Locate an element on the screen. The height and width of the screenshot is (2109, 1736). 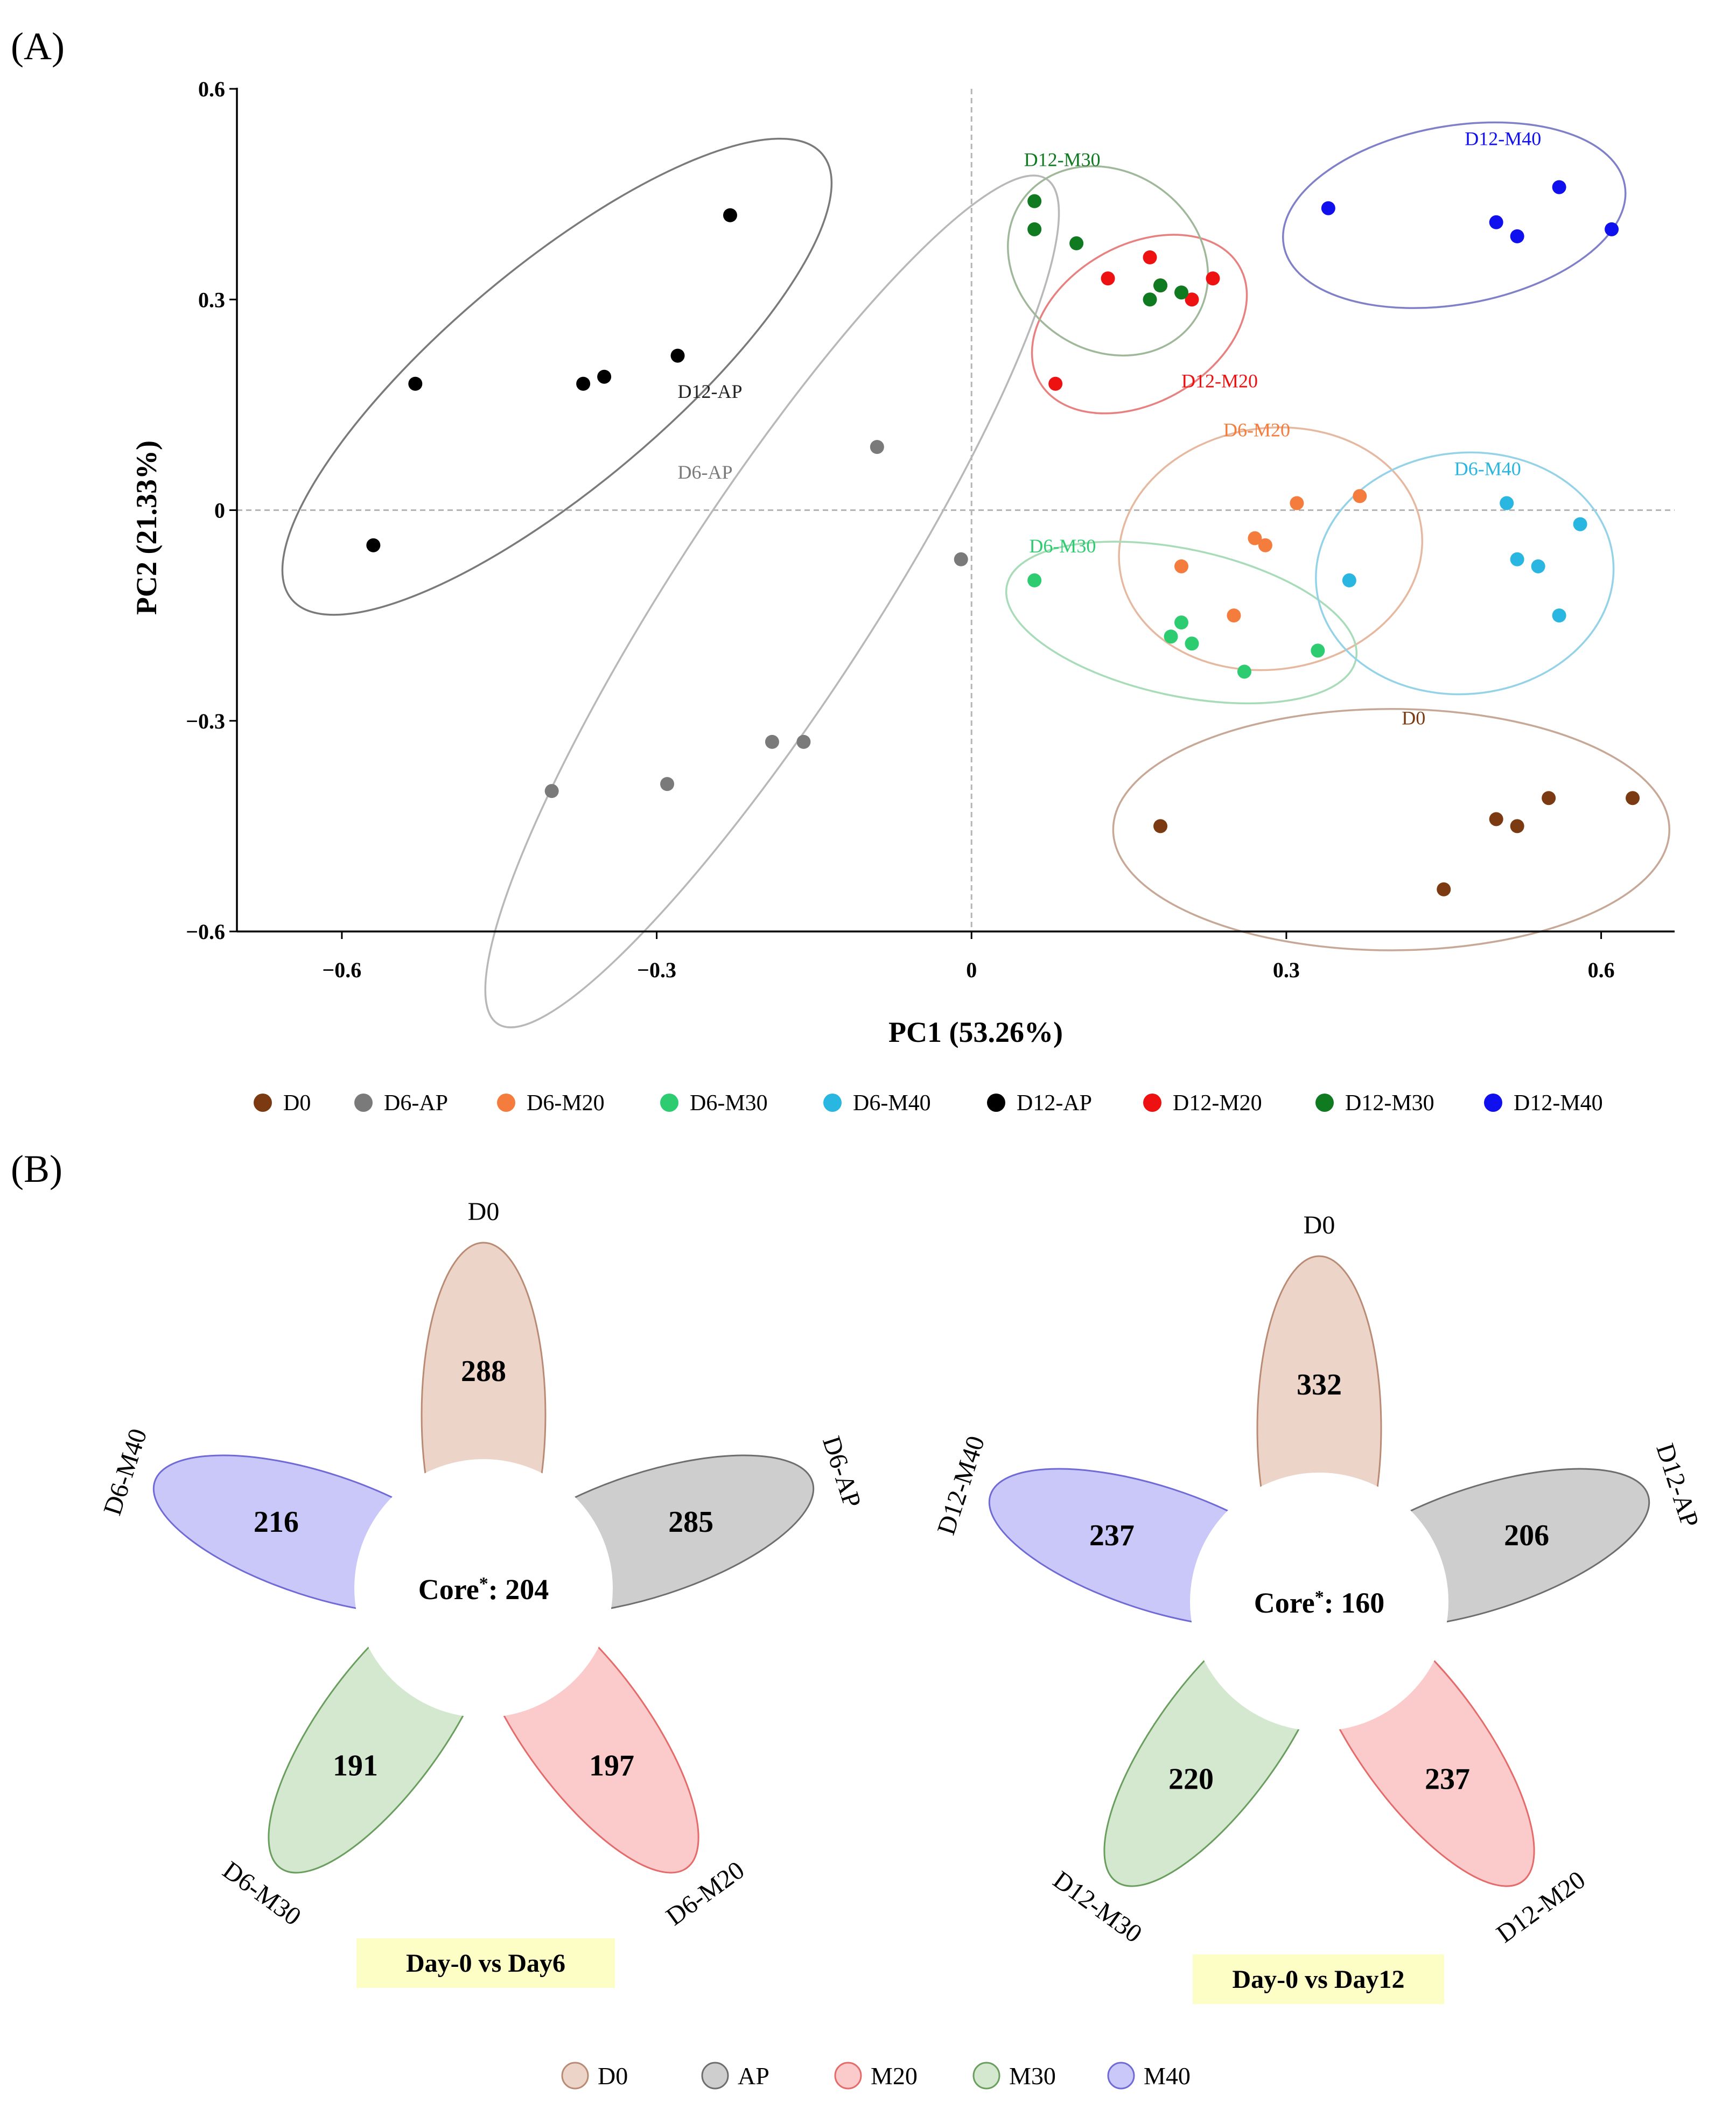
legend-label-ap: AP is located at coordinates (753, 2076).